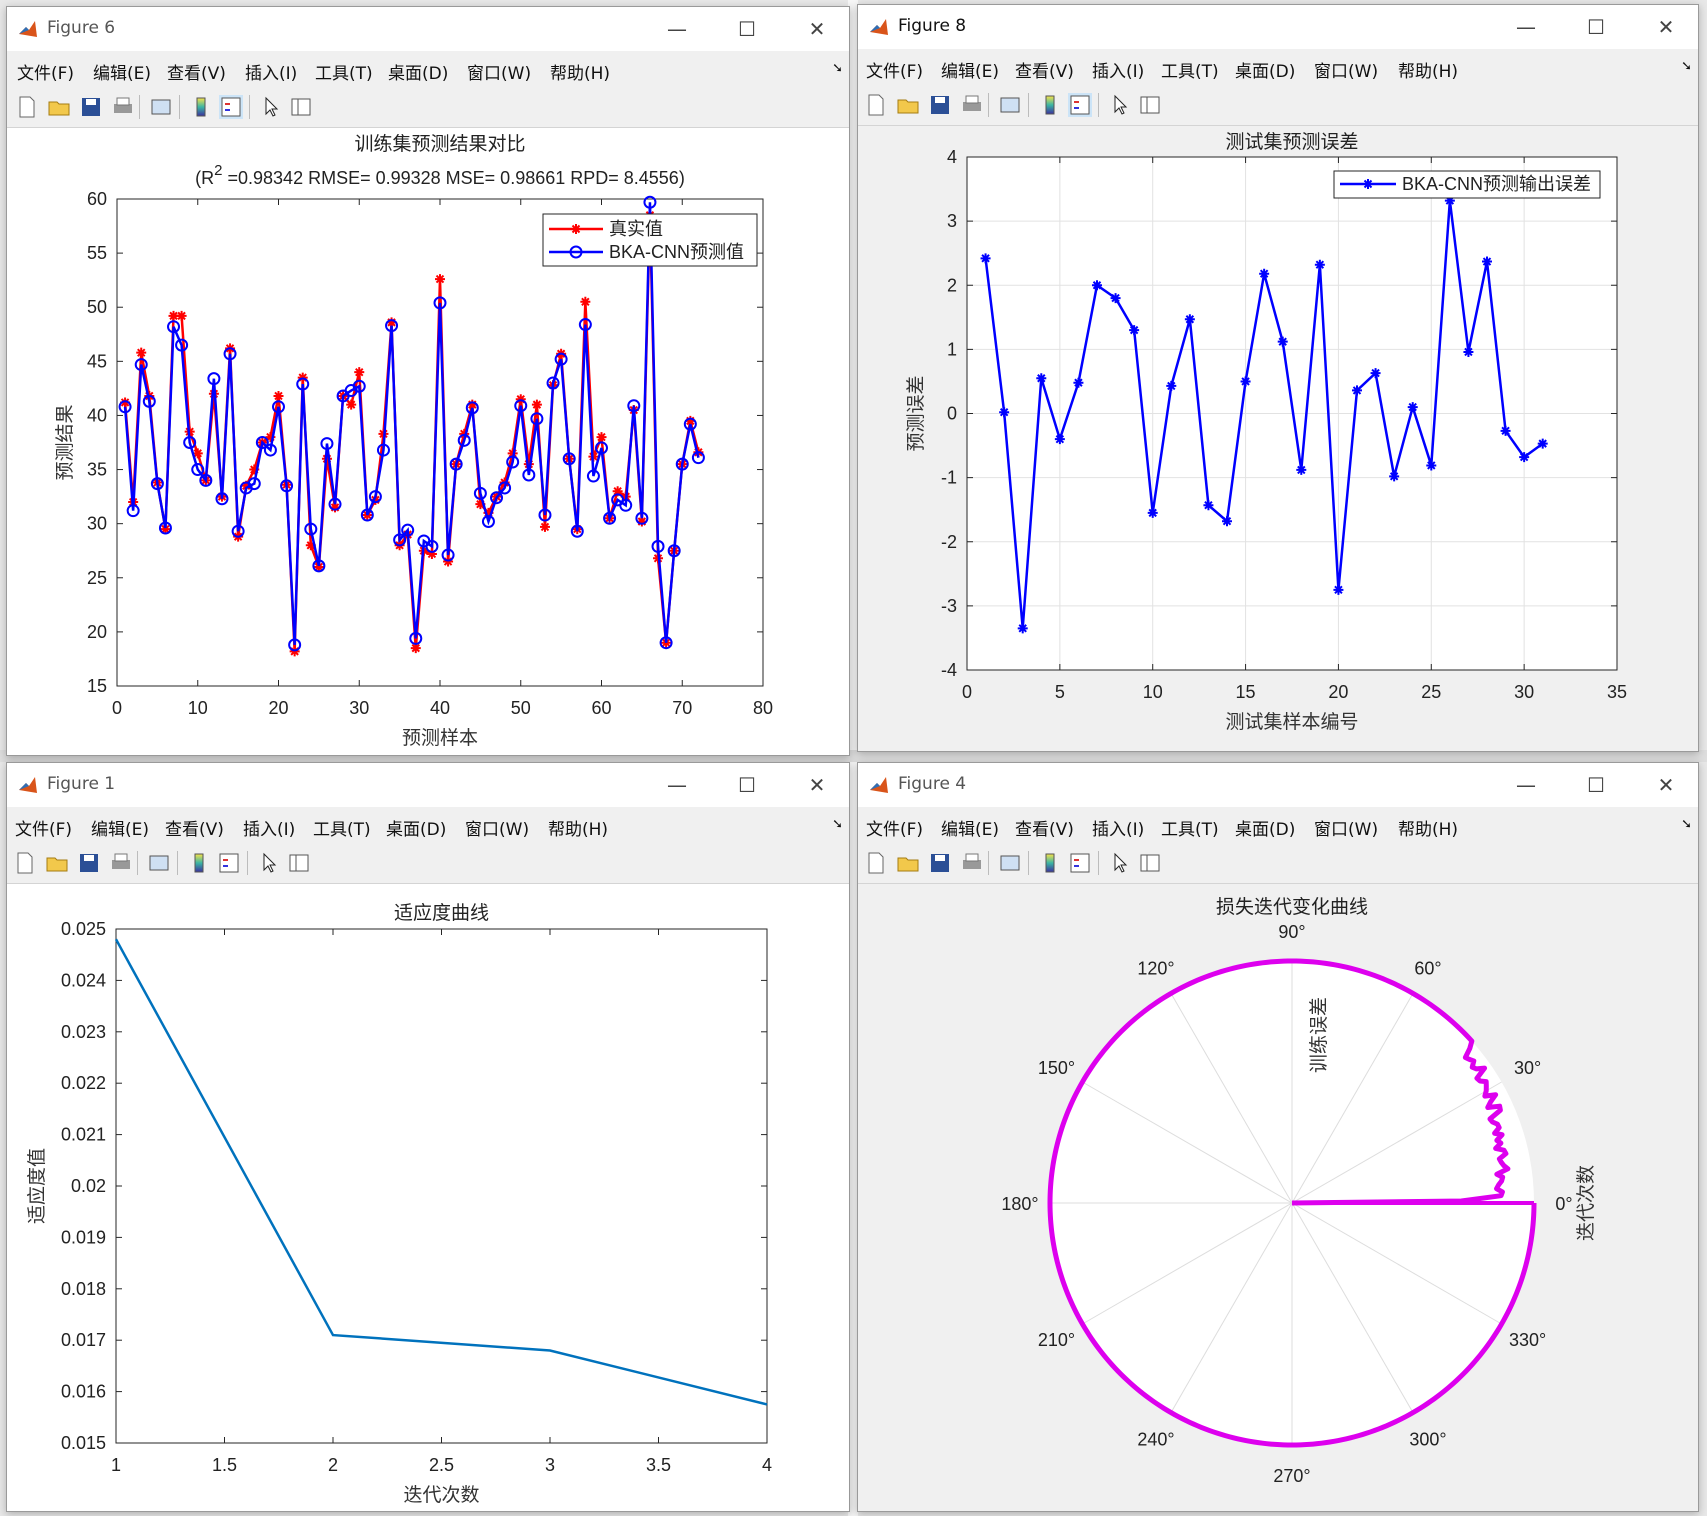 The width and height of the screenshot is (1707, 1516). Describe the element at coordinates (576, 229) in the screenshot. I see `legend-marker` at that location.